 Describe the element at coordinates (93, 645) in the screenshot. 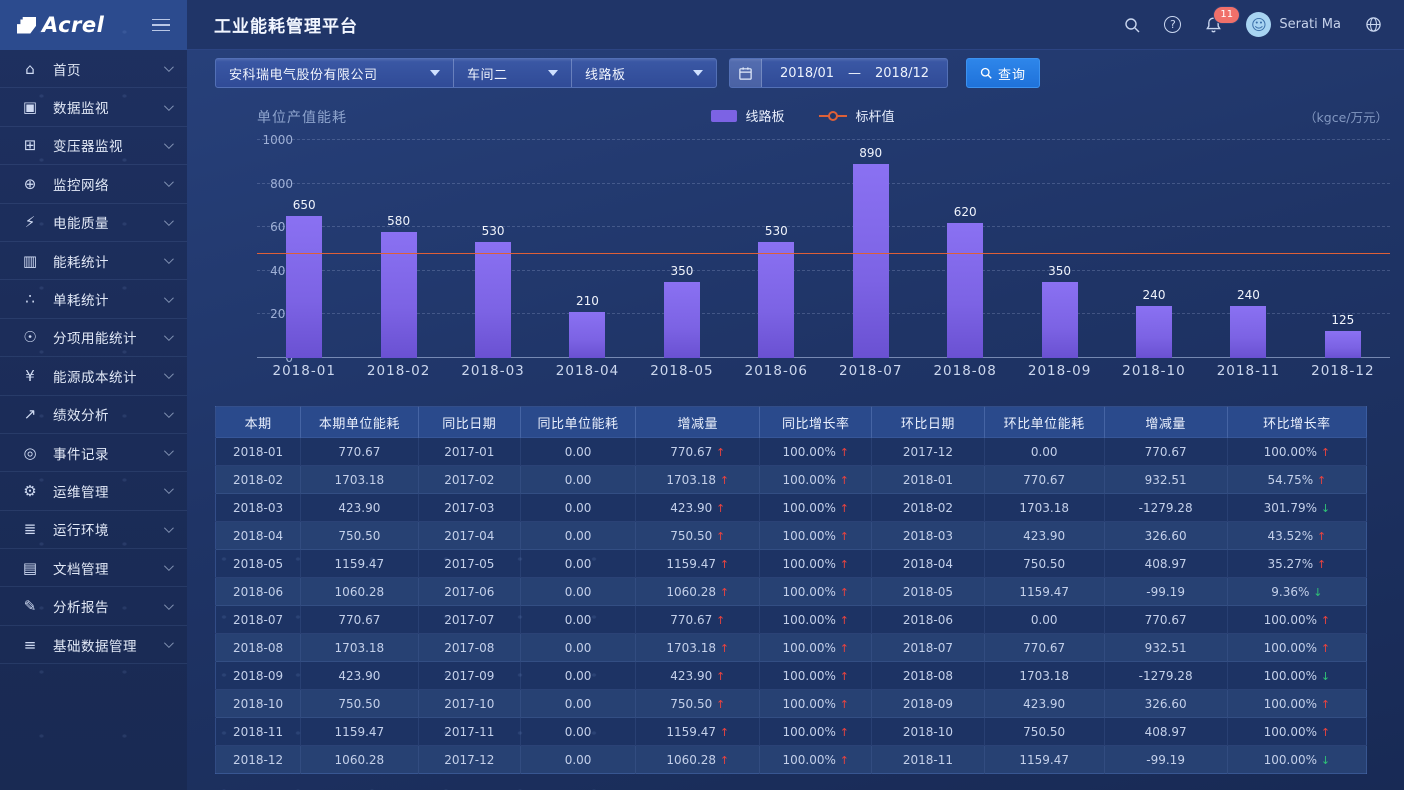

I see `sidebar-item-basic-data-management: ≡ 基础数据管理` at that location.